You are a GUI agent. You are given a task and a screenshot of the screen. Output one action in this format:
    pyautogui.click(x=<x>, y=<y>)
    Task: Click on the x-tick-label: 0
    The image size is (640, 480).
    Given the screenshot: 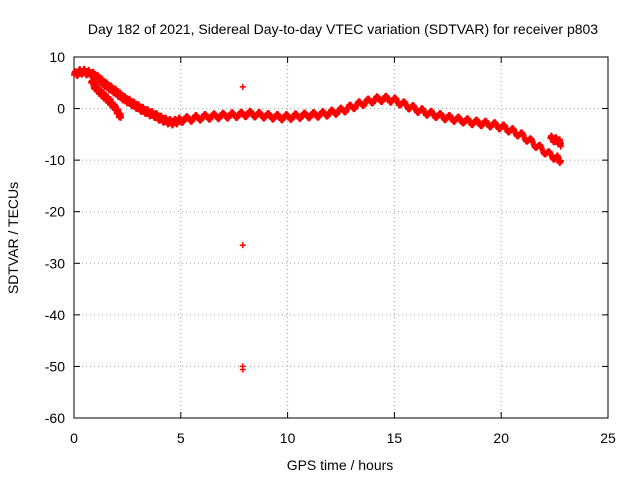 What is the action you would take?
    pyautogui.click(x=74, y=438)
    